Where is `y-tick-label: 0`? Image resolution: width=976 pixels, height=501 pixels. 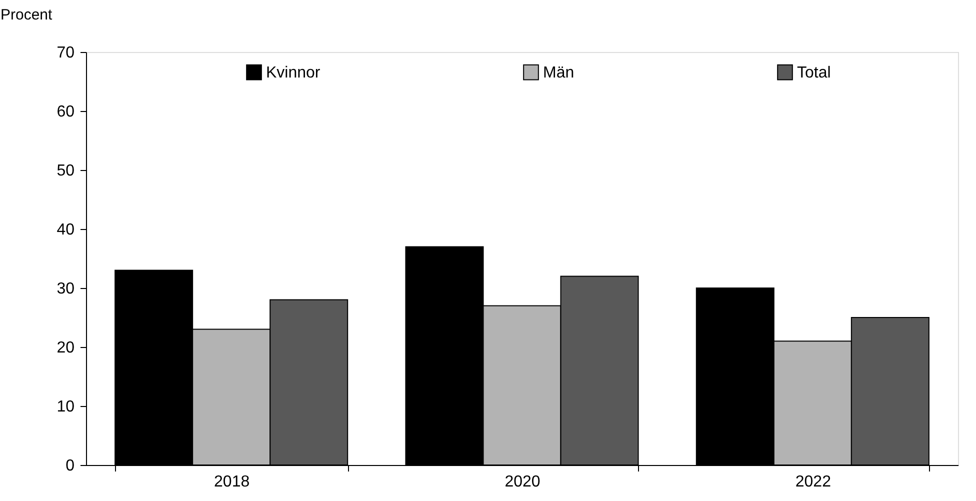 y-tick-label: 0 is located at coordinates (70, 466).